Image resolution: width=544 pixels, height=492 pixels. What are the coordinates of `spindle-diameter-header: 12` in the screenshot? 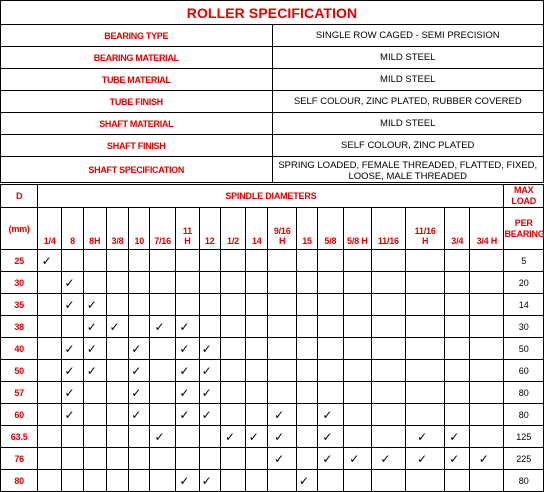 It's located at (209, 228).